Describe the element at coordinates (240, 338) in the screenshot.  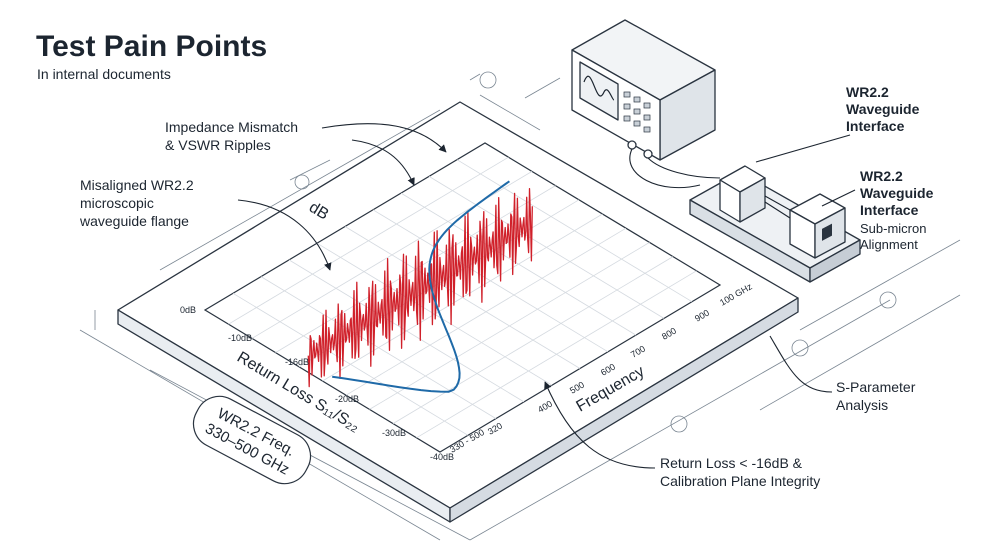
I see `db-tick-label: -10dB` at that location.